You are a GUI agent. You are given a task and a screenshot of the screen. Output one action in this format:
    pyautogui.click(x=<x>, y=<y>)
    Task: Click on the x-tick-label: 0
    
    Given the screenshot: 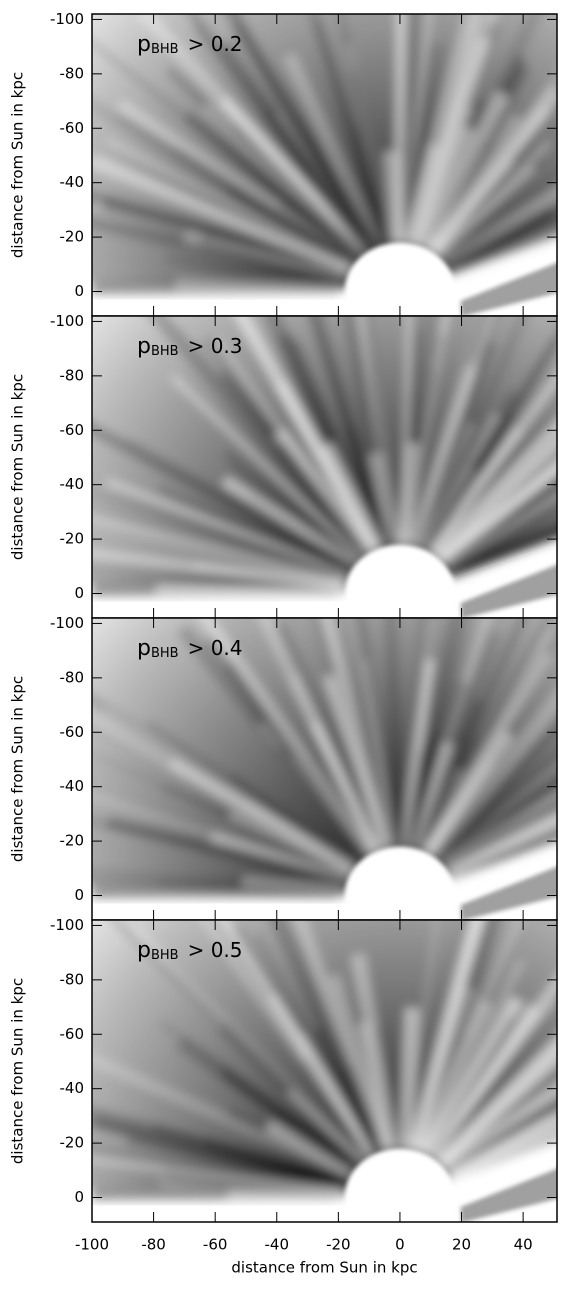 What is the action you would take?
    pyautogui.click(x=400, y=1245)
    